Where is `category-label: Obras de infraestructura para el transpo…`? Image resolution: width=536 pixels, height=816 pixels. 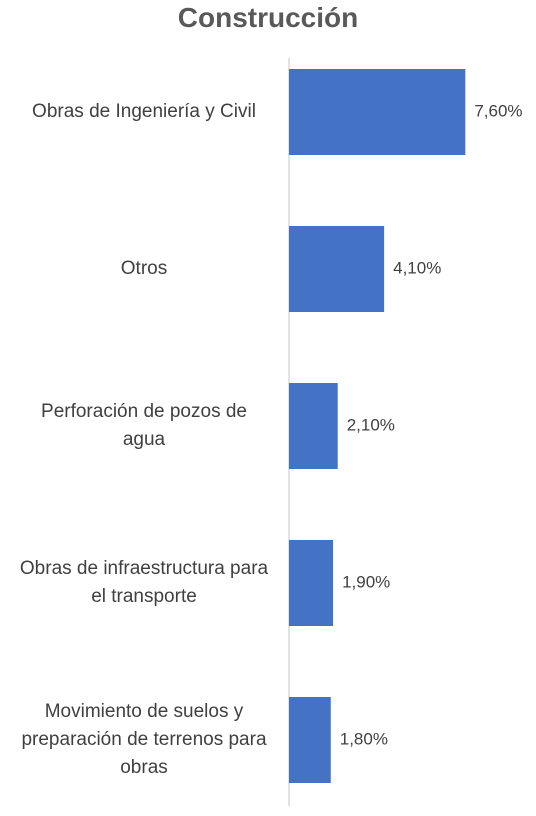 category-label: Obras de infraestructura para el transpo… is located at coordinates (144, 582).